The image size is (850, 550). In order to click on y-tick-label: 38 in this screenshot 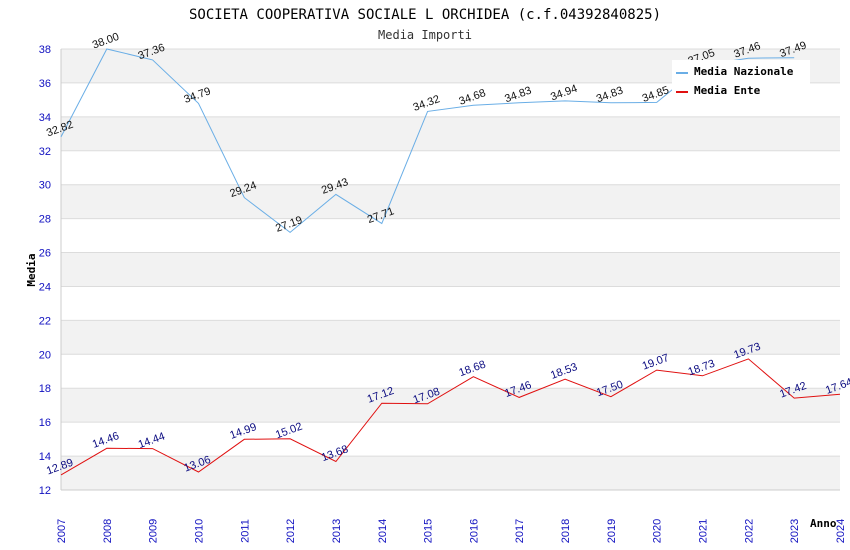, I will do `click(45, 50)`.